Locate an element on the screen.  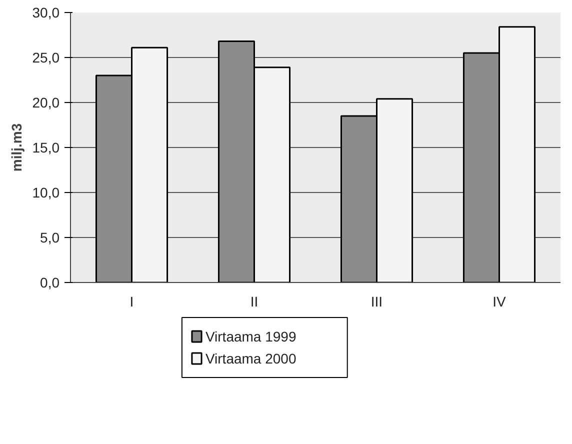
y-tick-label: 0,0 is located at coordinates (50, 282).